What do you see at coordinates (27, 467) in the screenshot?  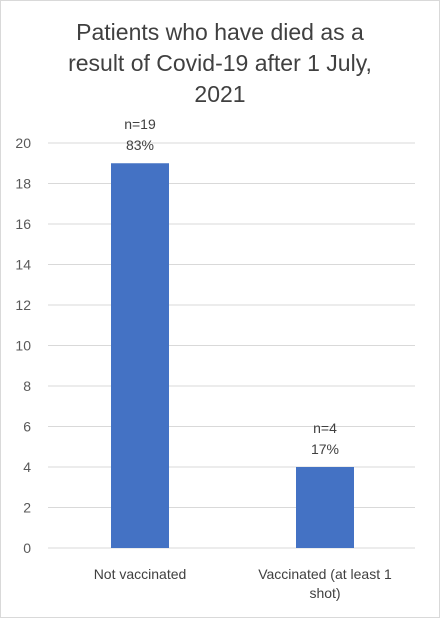 I see `y-tick-label: 4` at bounding box center [27, 467].